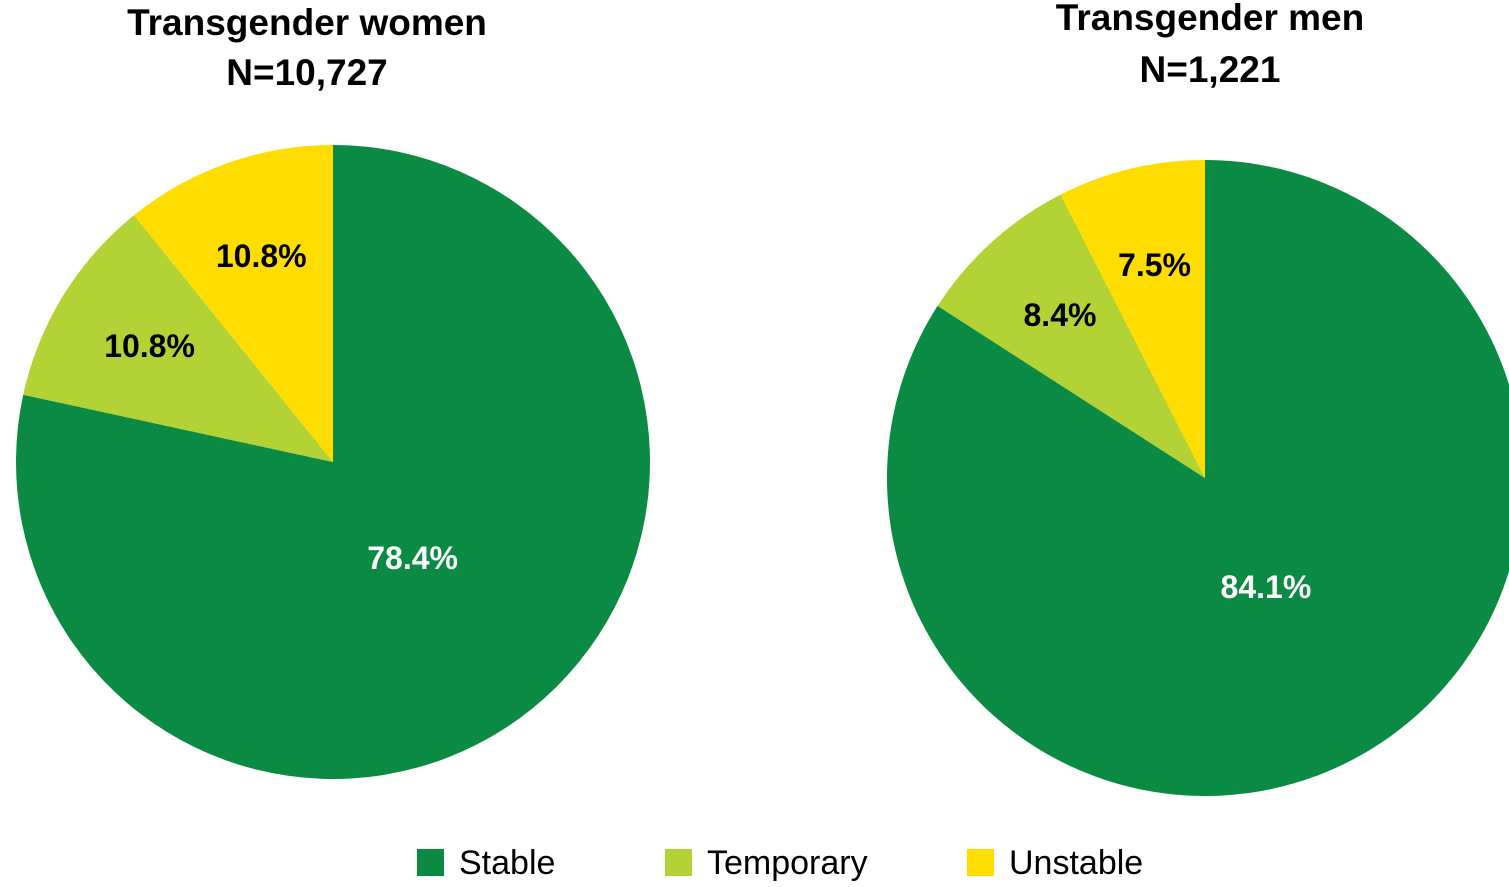 This screenshot has width=1509, height=887. What do you see at coordinates (507, 863) in the screenshot?
I see `legend-label: Stable` at bounding box center [507, 863].